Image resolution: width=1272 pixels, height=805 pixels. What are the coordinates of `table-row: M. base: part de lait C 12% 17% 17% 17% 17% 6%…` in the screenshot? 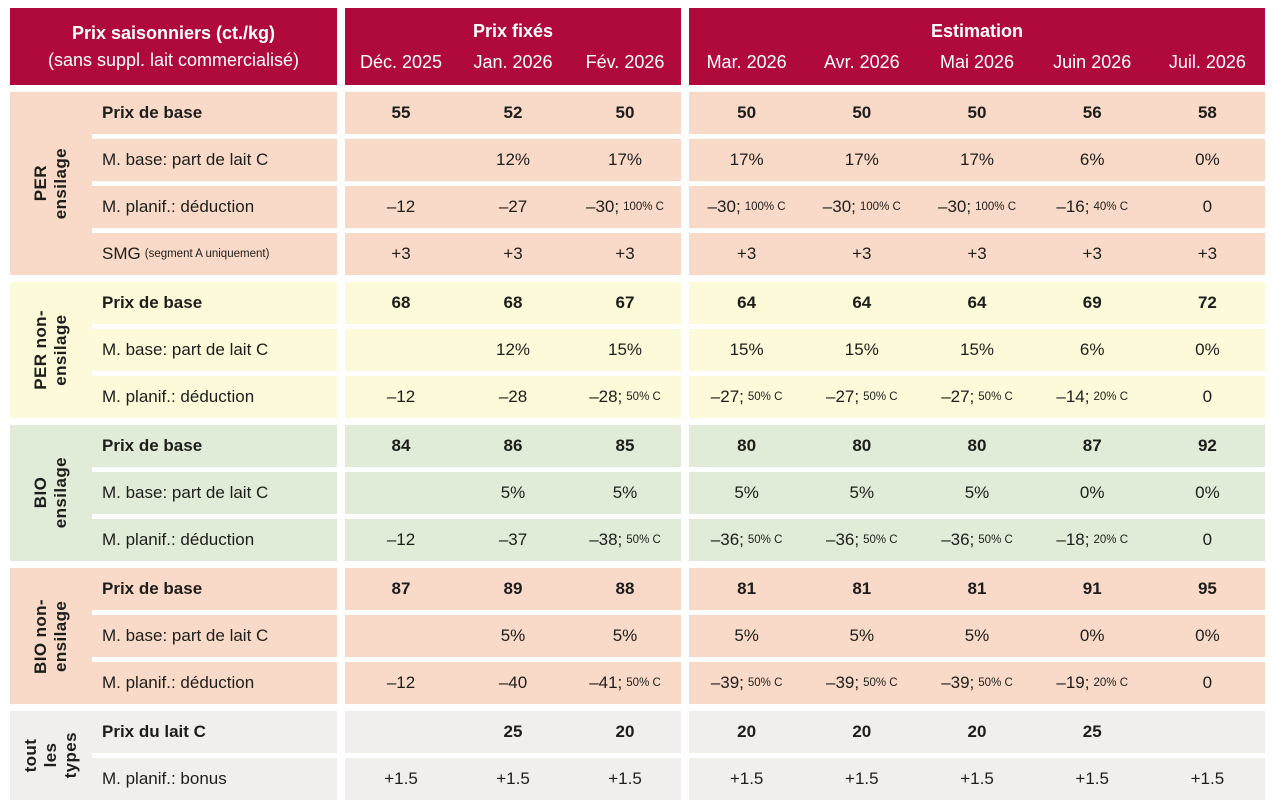 It's located at (678, 160).